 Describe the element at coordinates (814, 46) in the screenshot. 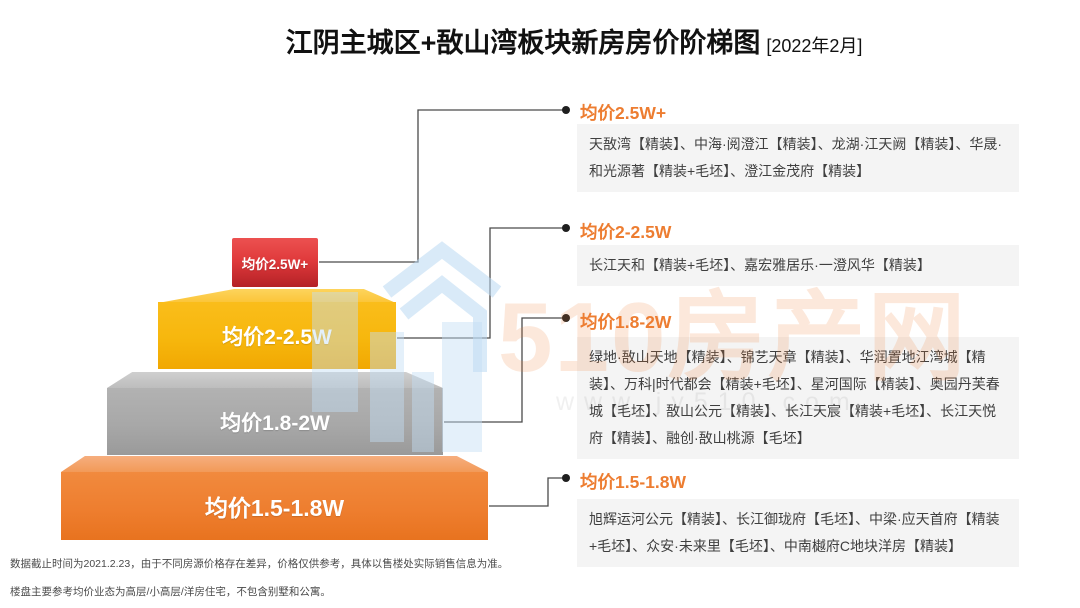

I see `page-title-date: [2022年2月]` at that location.